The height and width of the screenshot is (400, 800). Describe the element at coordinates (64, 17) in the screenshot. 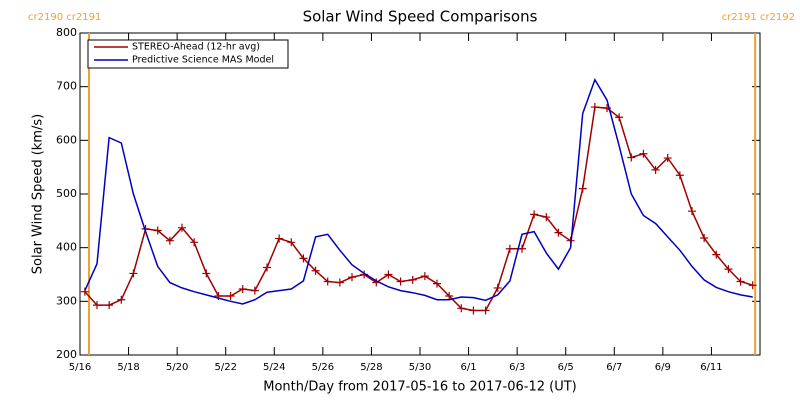

I see `boundary-label: cr2190 cr2191` at that location.